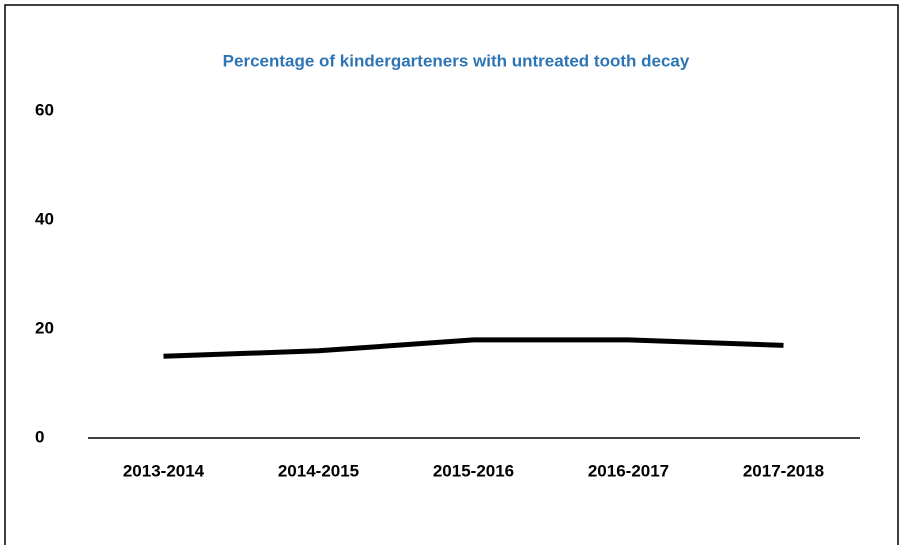  What do you see at coordinates (473, 470) in the screenshot?
I see `x-tick-label: 2015-2016` at bounding box center [473, 470].